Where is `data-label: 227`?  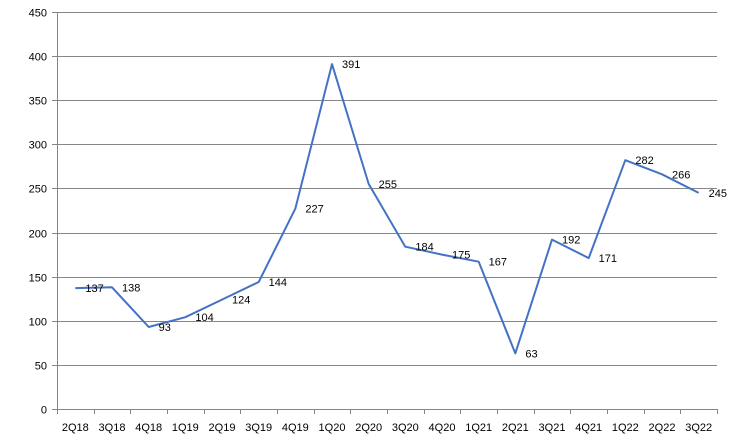 data-label: 227 is located at coordinates (314, 210).